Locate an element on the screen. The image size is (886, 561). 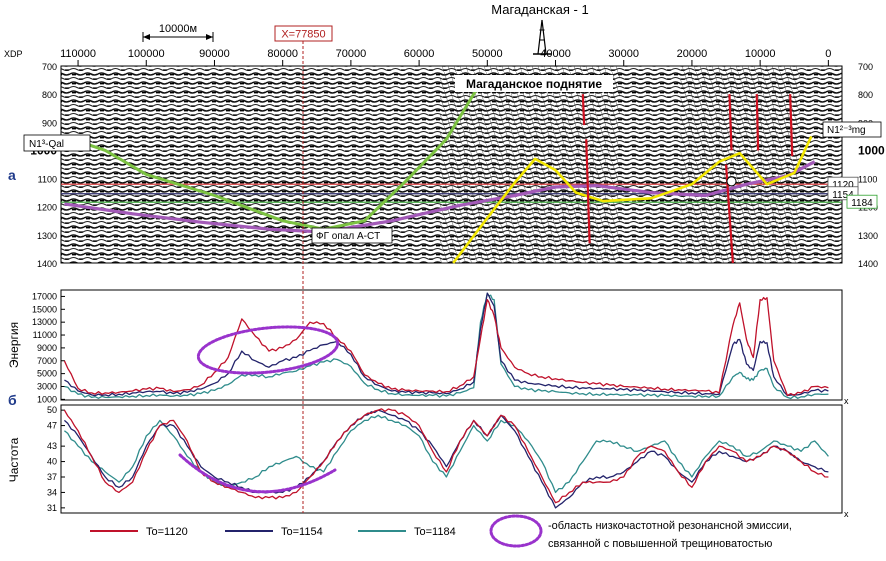
seismic-y-tick-right: 1400 is located at coordinates (868, 264).